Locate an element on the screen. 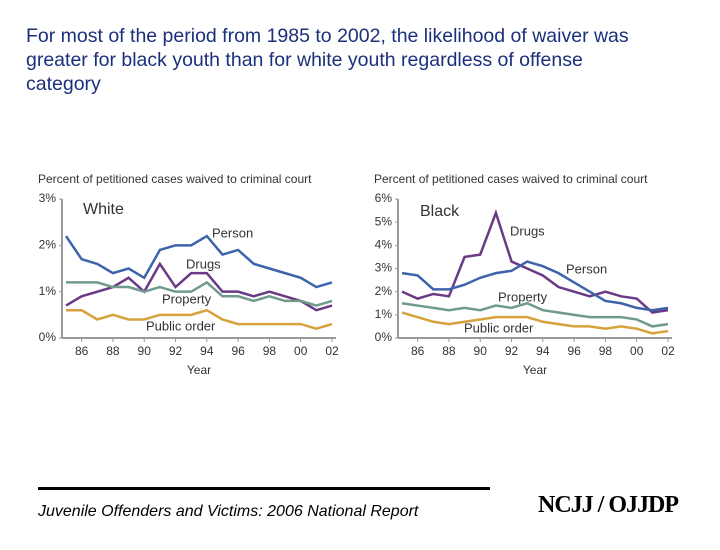 The width and height of the screenshot is (720, 550). footer-rule is located at coordinates (264, 488).